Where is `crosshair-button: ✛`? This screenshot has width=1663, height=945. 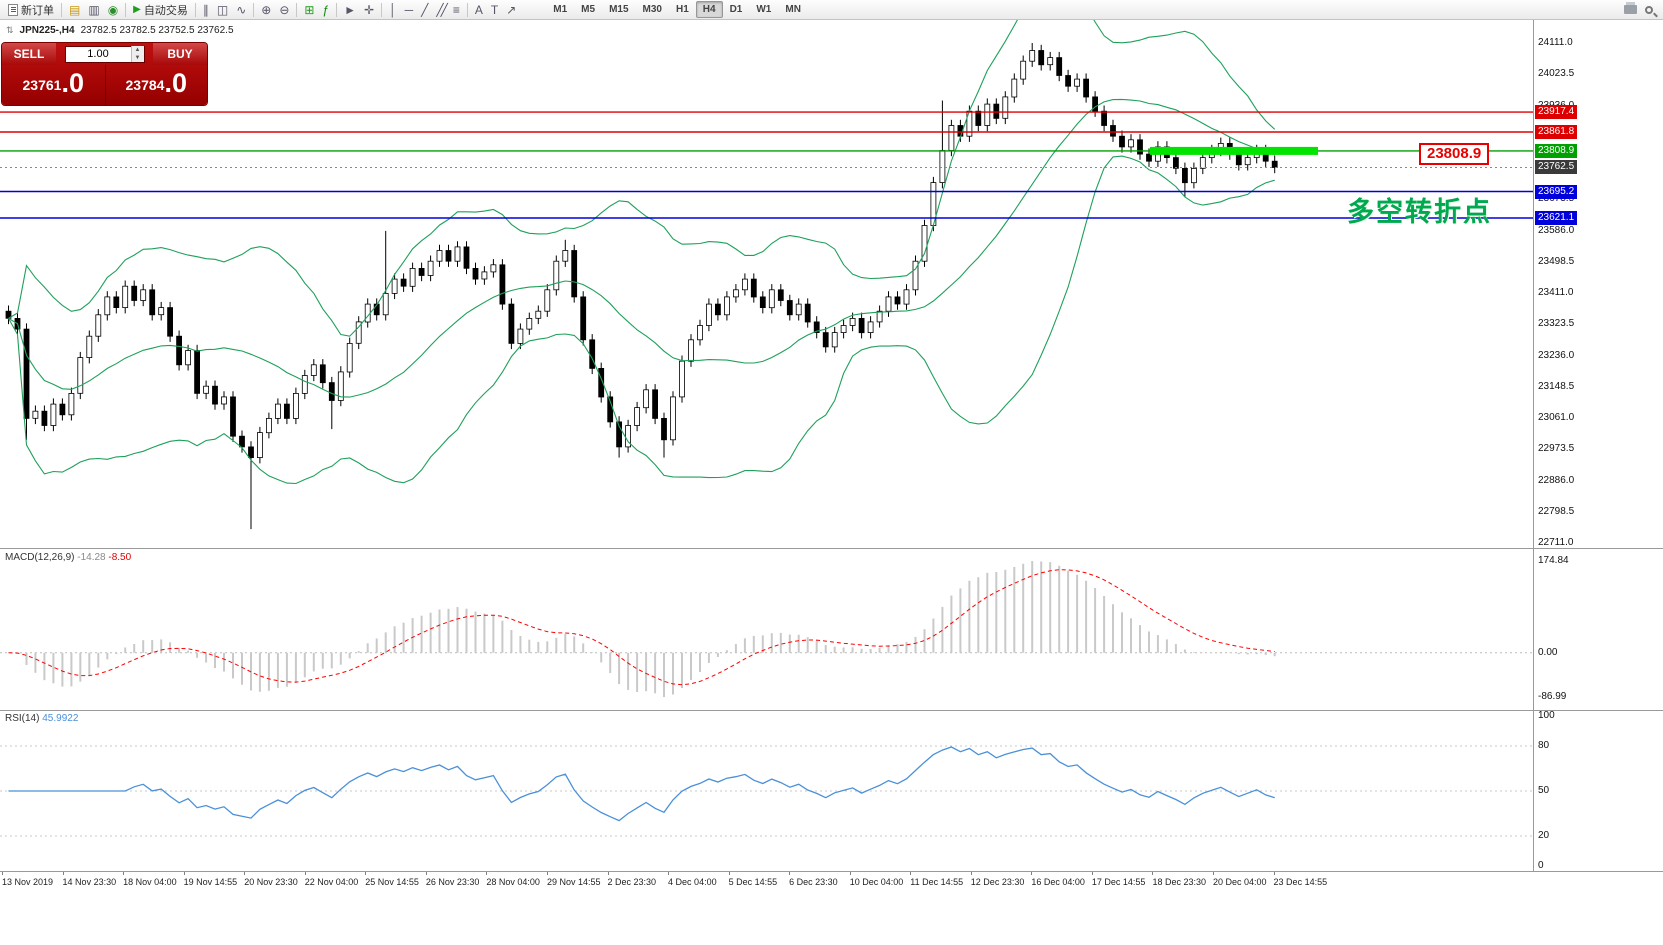 crosshair-button: ✛ is located at coordinates (369, 10).